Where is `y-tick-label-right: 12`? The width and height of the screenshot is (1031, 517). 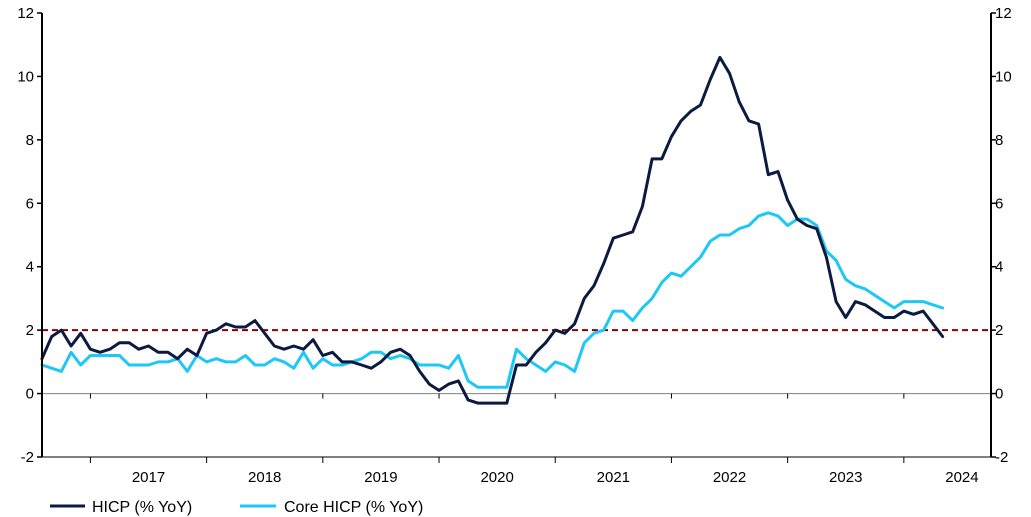
y-tick-label-right: 12 is located at coordinates (1003, 13).